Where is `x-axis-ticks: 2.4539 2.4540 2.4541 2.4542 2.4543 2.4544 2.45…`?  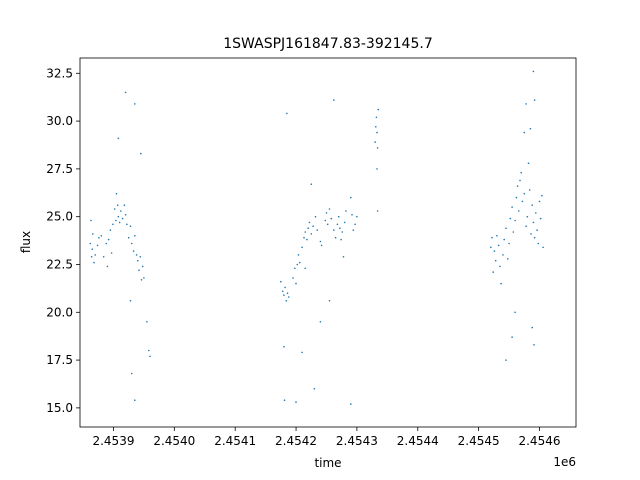 x-axis-ticks: 2.4539 2.4540 2.4541 2.4542 2.4543 2.4544 2.45… is located at coordinates (326, 437).